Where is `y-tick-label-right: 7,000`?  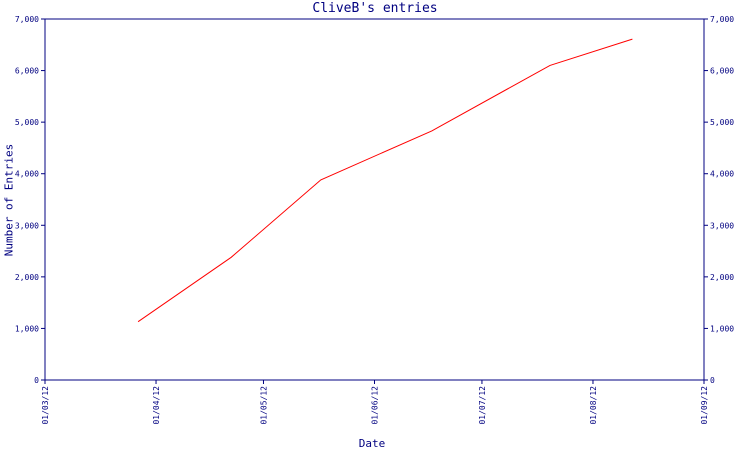 y-tick-label-right: 7,000 is located at coordinates (722, 19).